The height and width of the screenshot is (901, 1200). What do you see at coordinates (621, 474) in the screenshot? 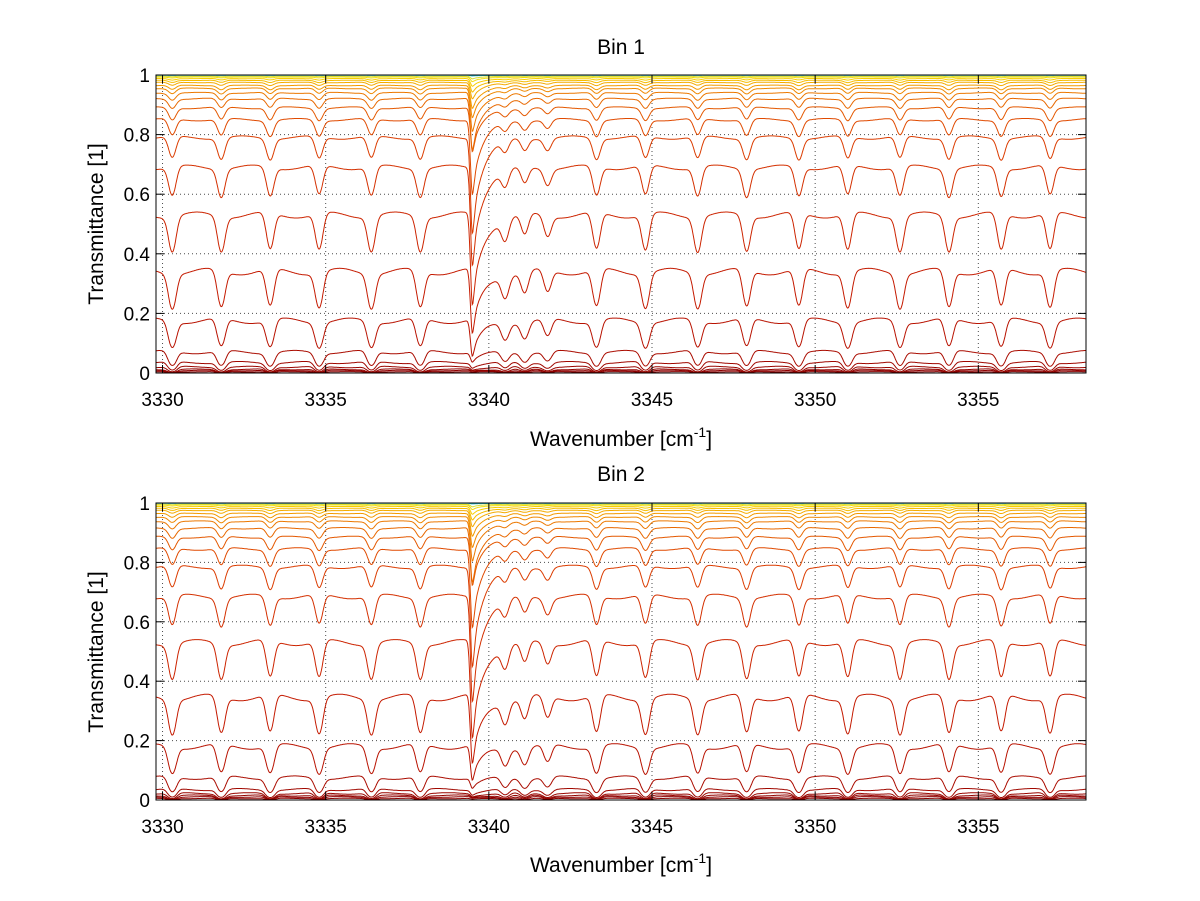
I see `chart-title: Bin 2` at bounding box center [621, 474].